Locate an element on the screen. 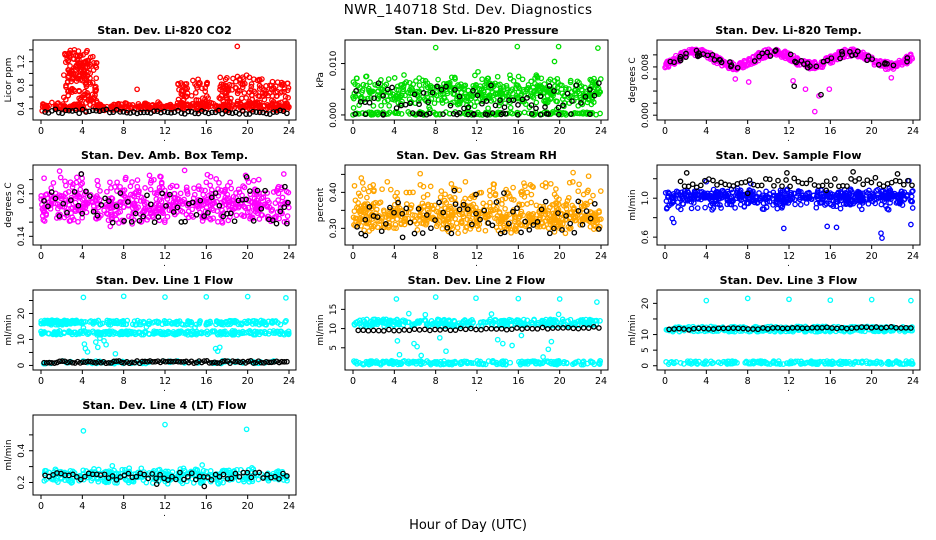 Image resolution: width=936 pixels, height=540 pixels. panel-title: Stan. Dev. Gas Stream RH is located at coordinates (476, 155).